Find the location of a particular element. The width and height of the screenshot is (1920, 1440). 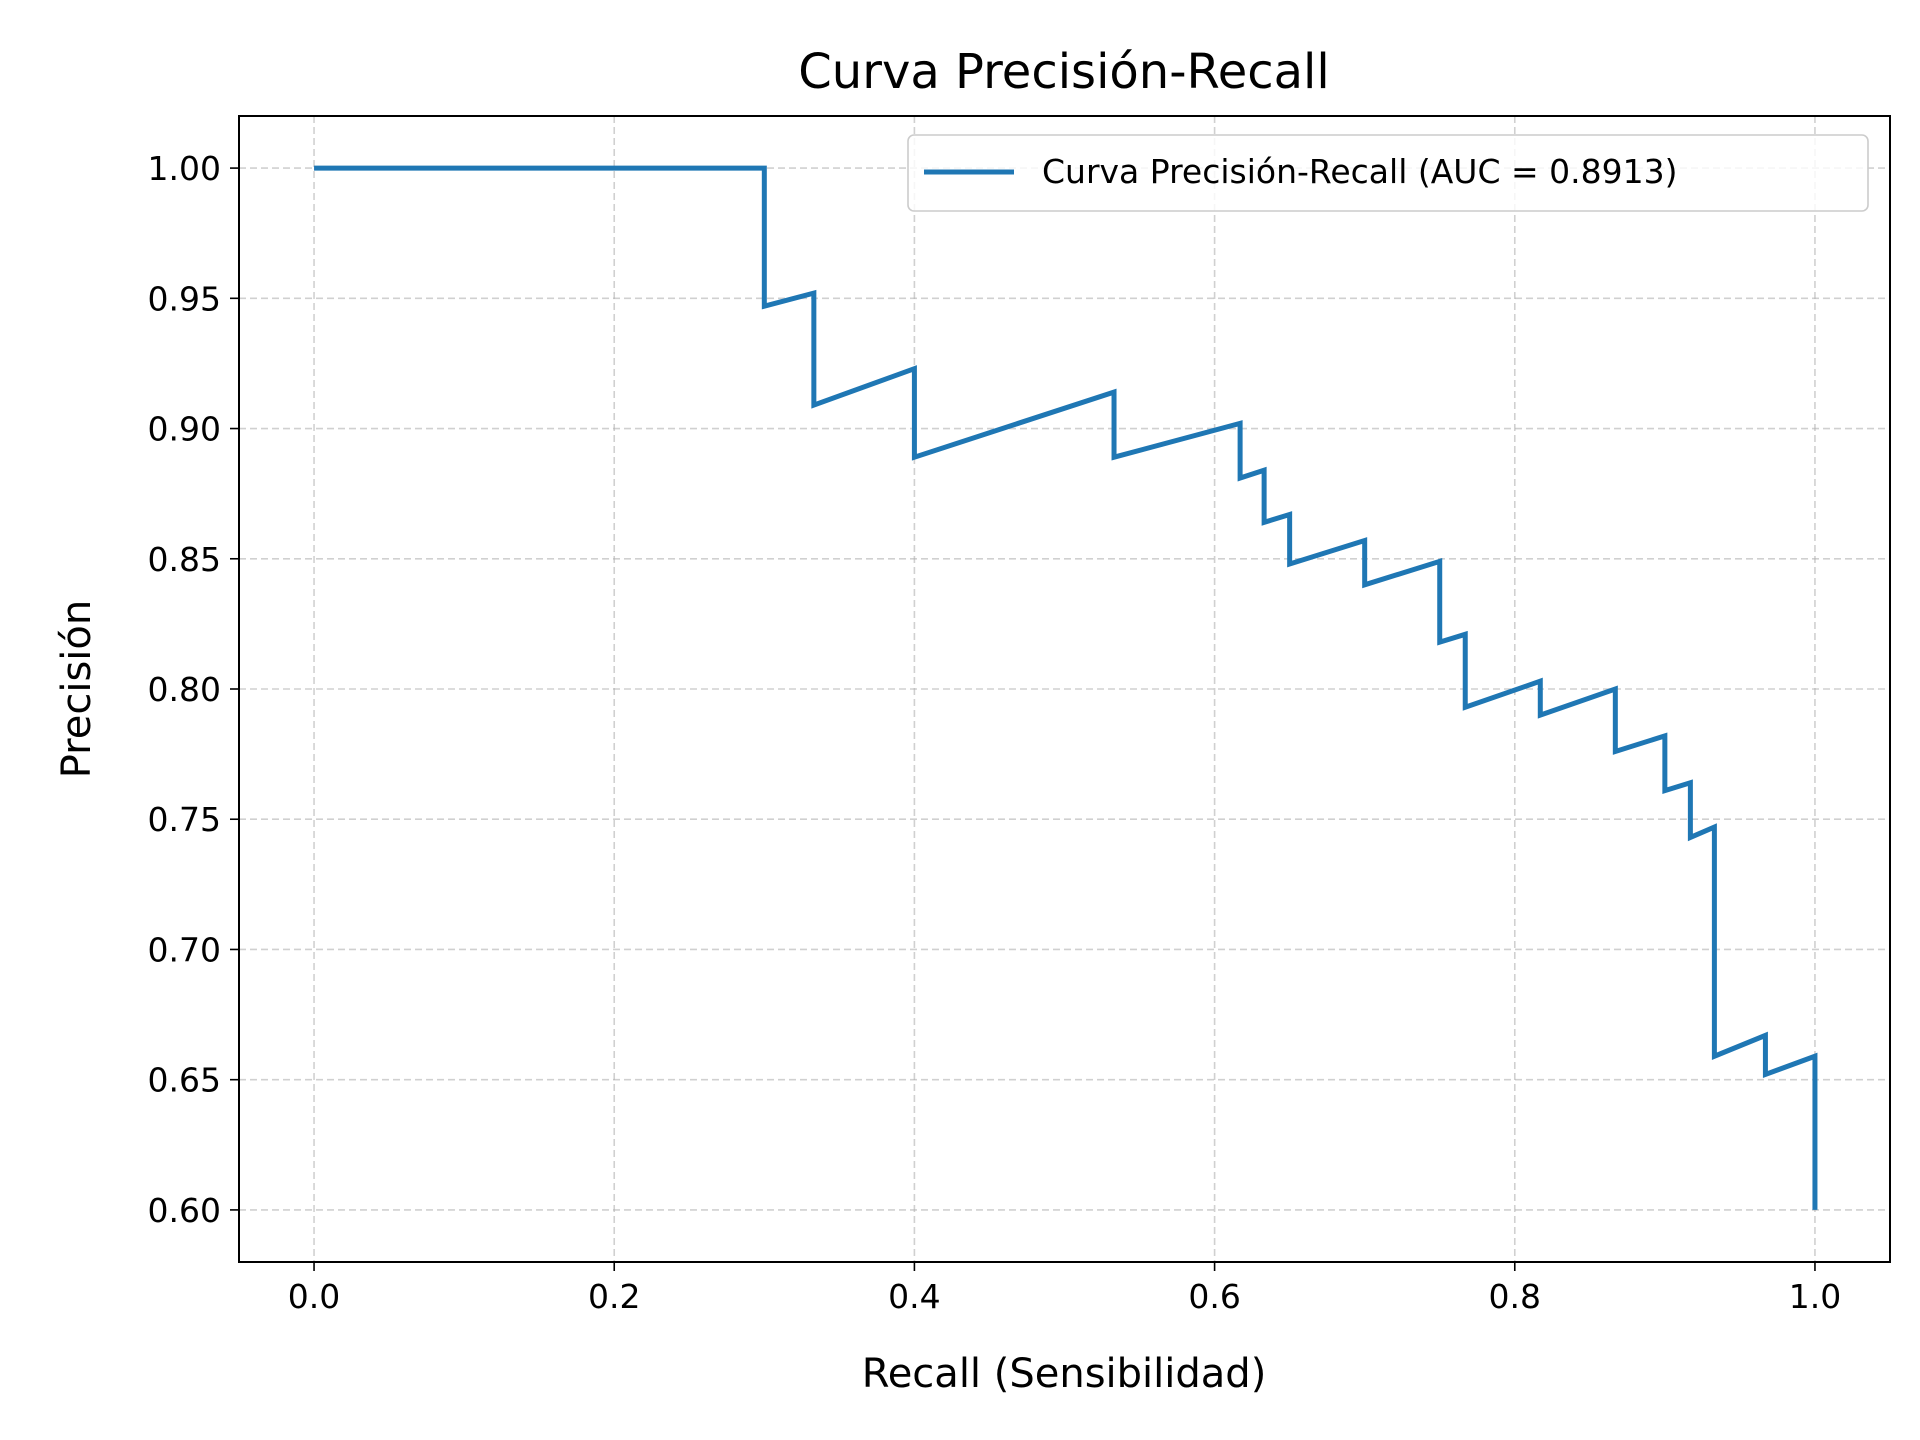

x-tick-label: 0.6 is located at coordinates (1214, 1296).